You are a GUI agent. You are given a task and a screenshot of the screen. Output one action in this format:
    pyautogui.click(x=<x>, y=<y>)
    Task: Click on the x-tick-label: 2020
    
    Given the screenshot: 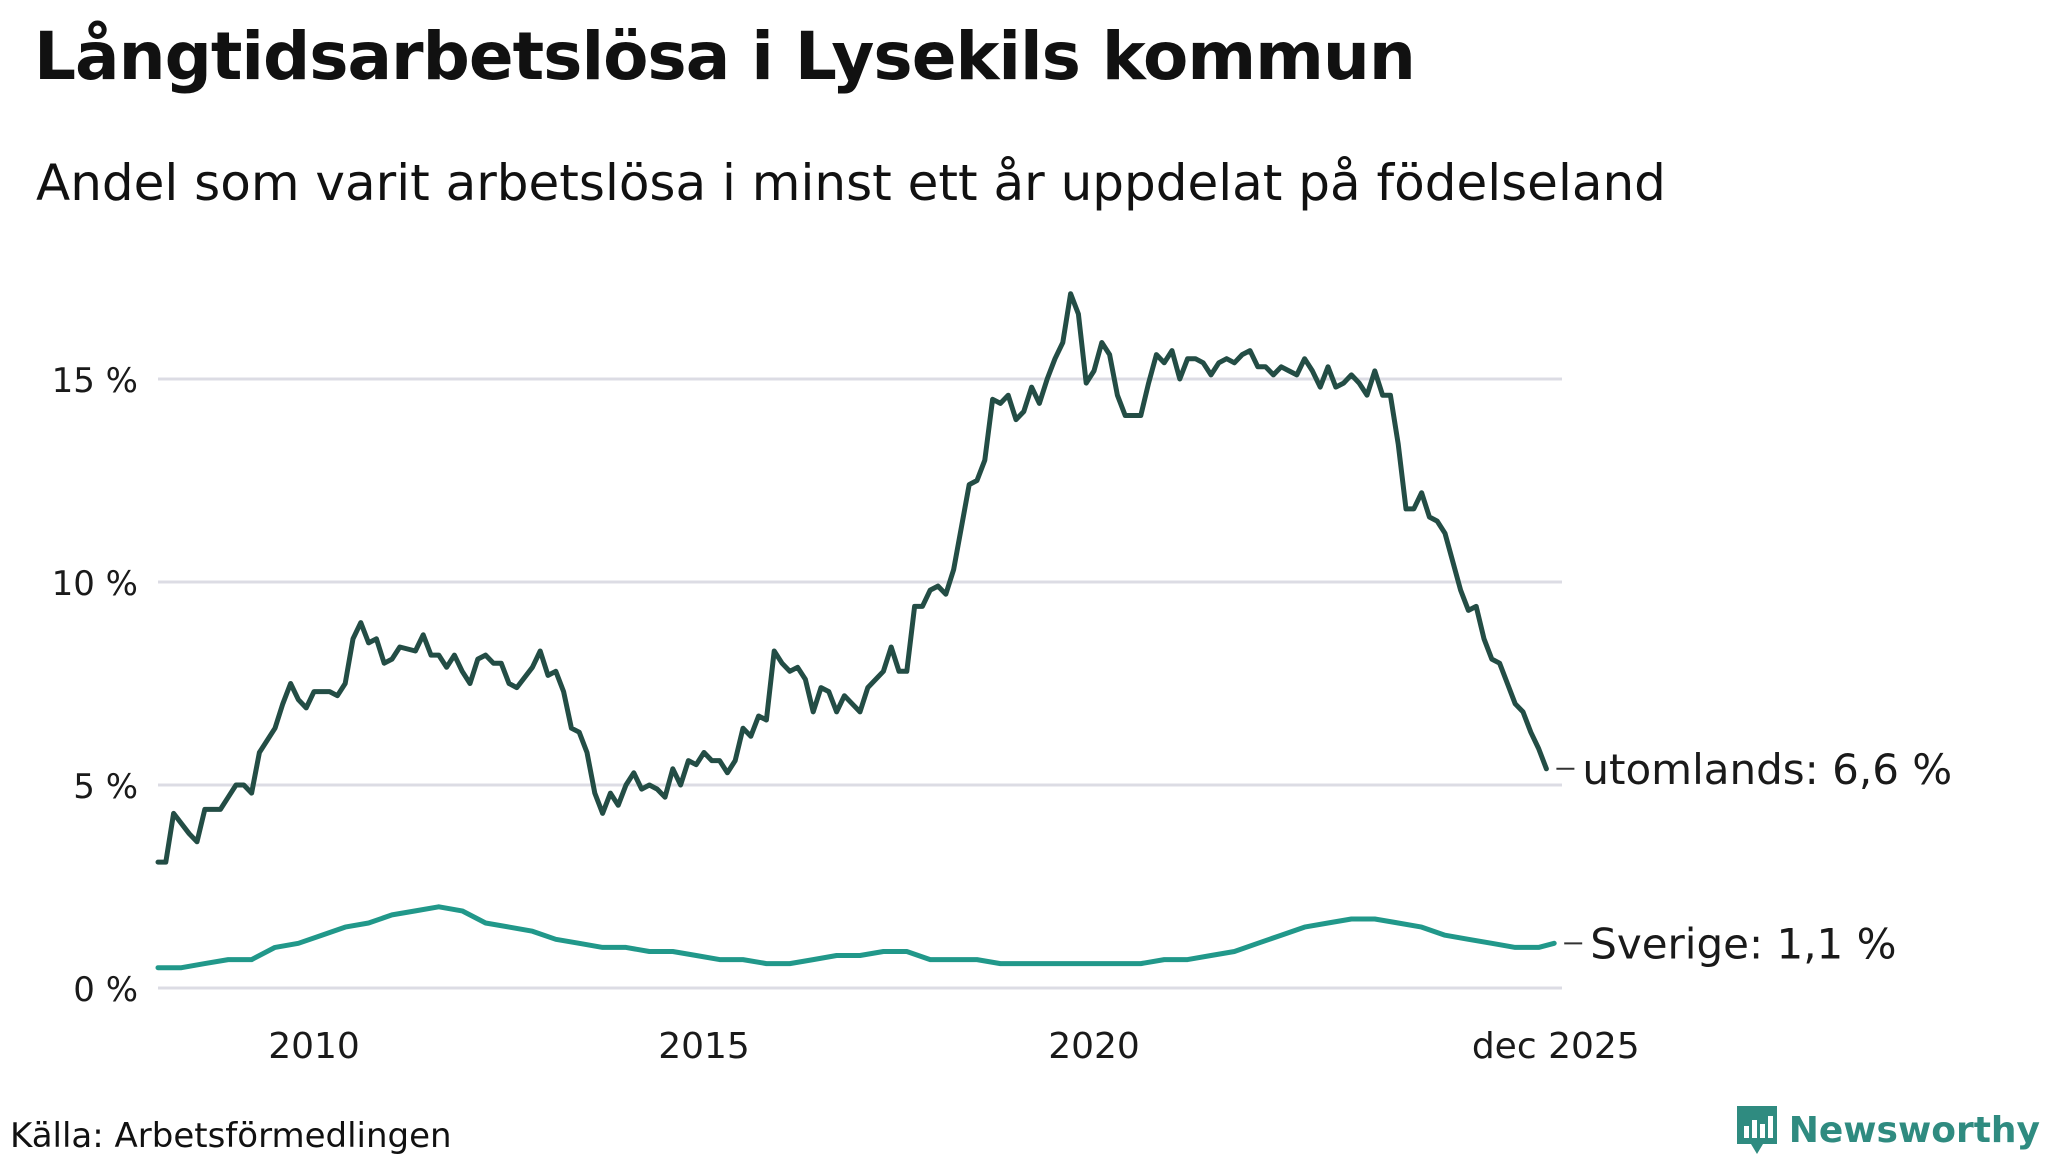 What is the action you would take?
    pyautogui.click(x=1094, y=1046)
    